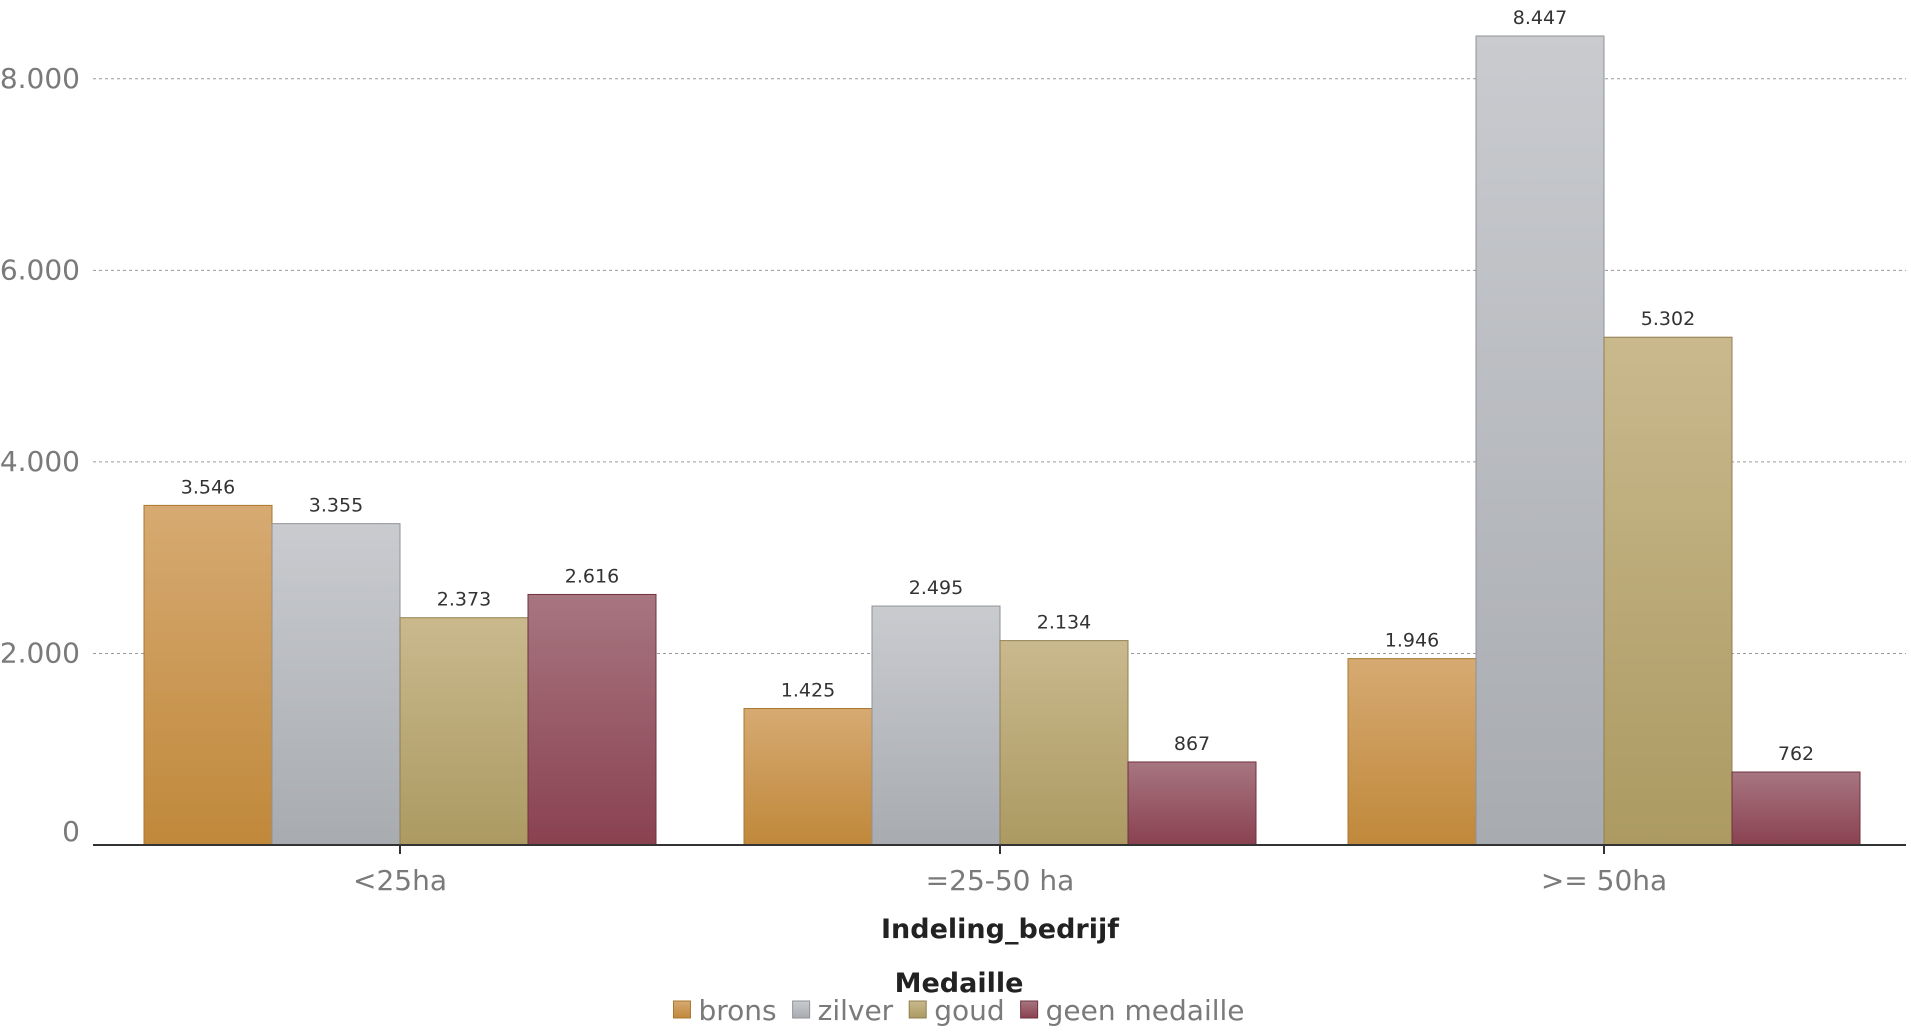 This screenshot has height=1032, width=1911. I want to click on data-label: 2.373, so click(464, 600).